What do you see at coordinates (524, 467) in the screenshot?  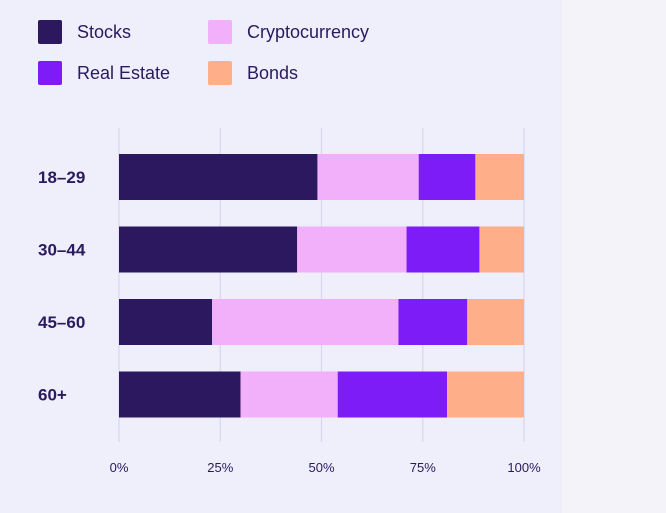 I see `x-tick-label-100: 100%` at bounding box center [524, 467].